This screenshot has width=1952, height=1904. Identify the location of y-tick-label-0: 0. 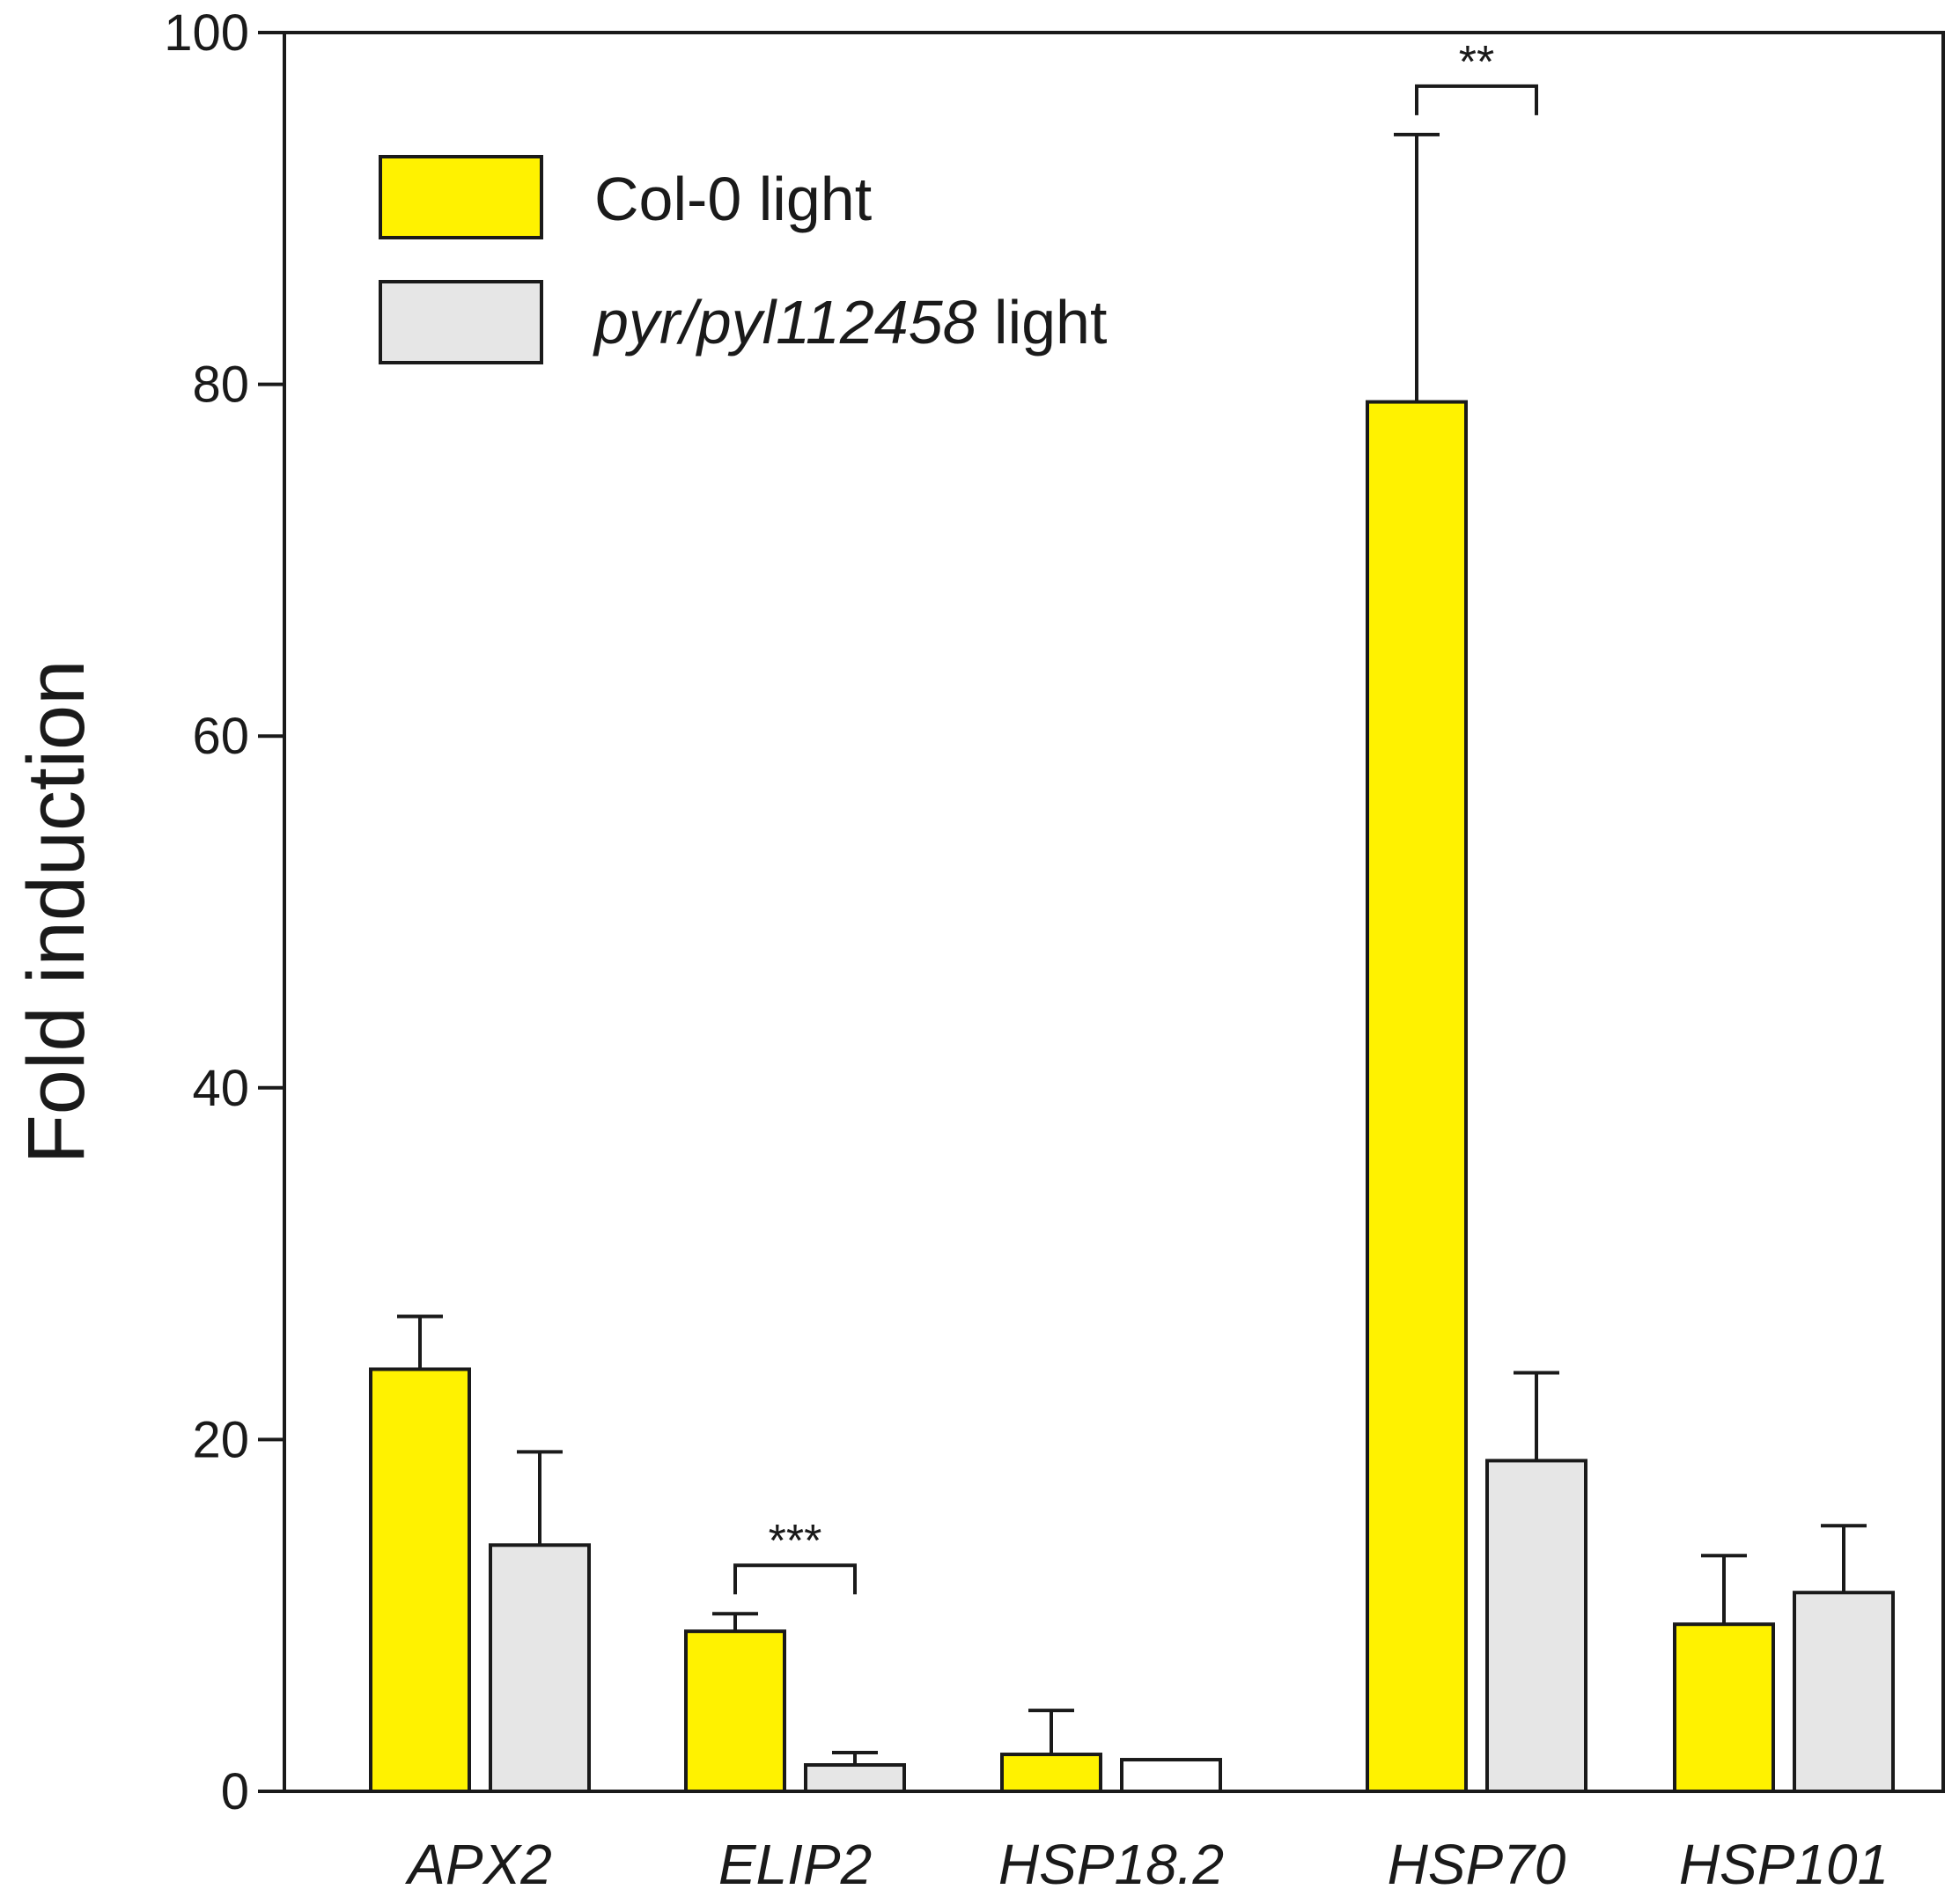
(235, 1791).